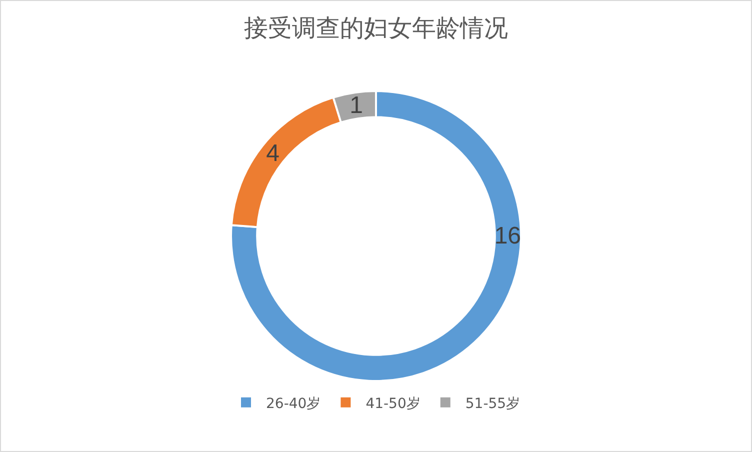  What do you see at coordinates (508, 236) in the screenshot?
I see `data-label: 16` at bounding box center [508, 236].